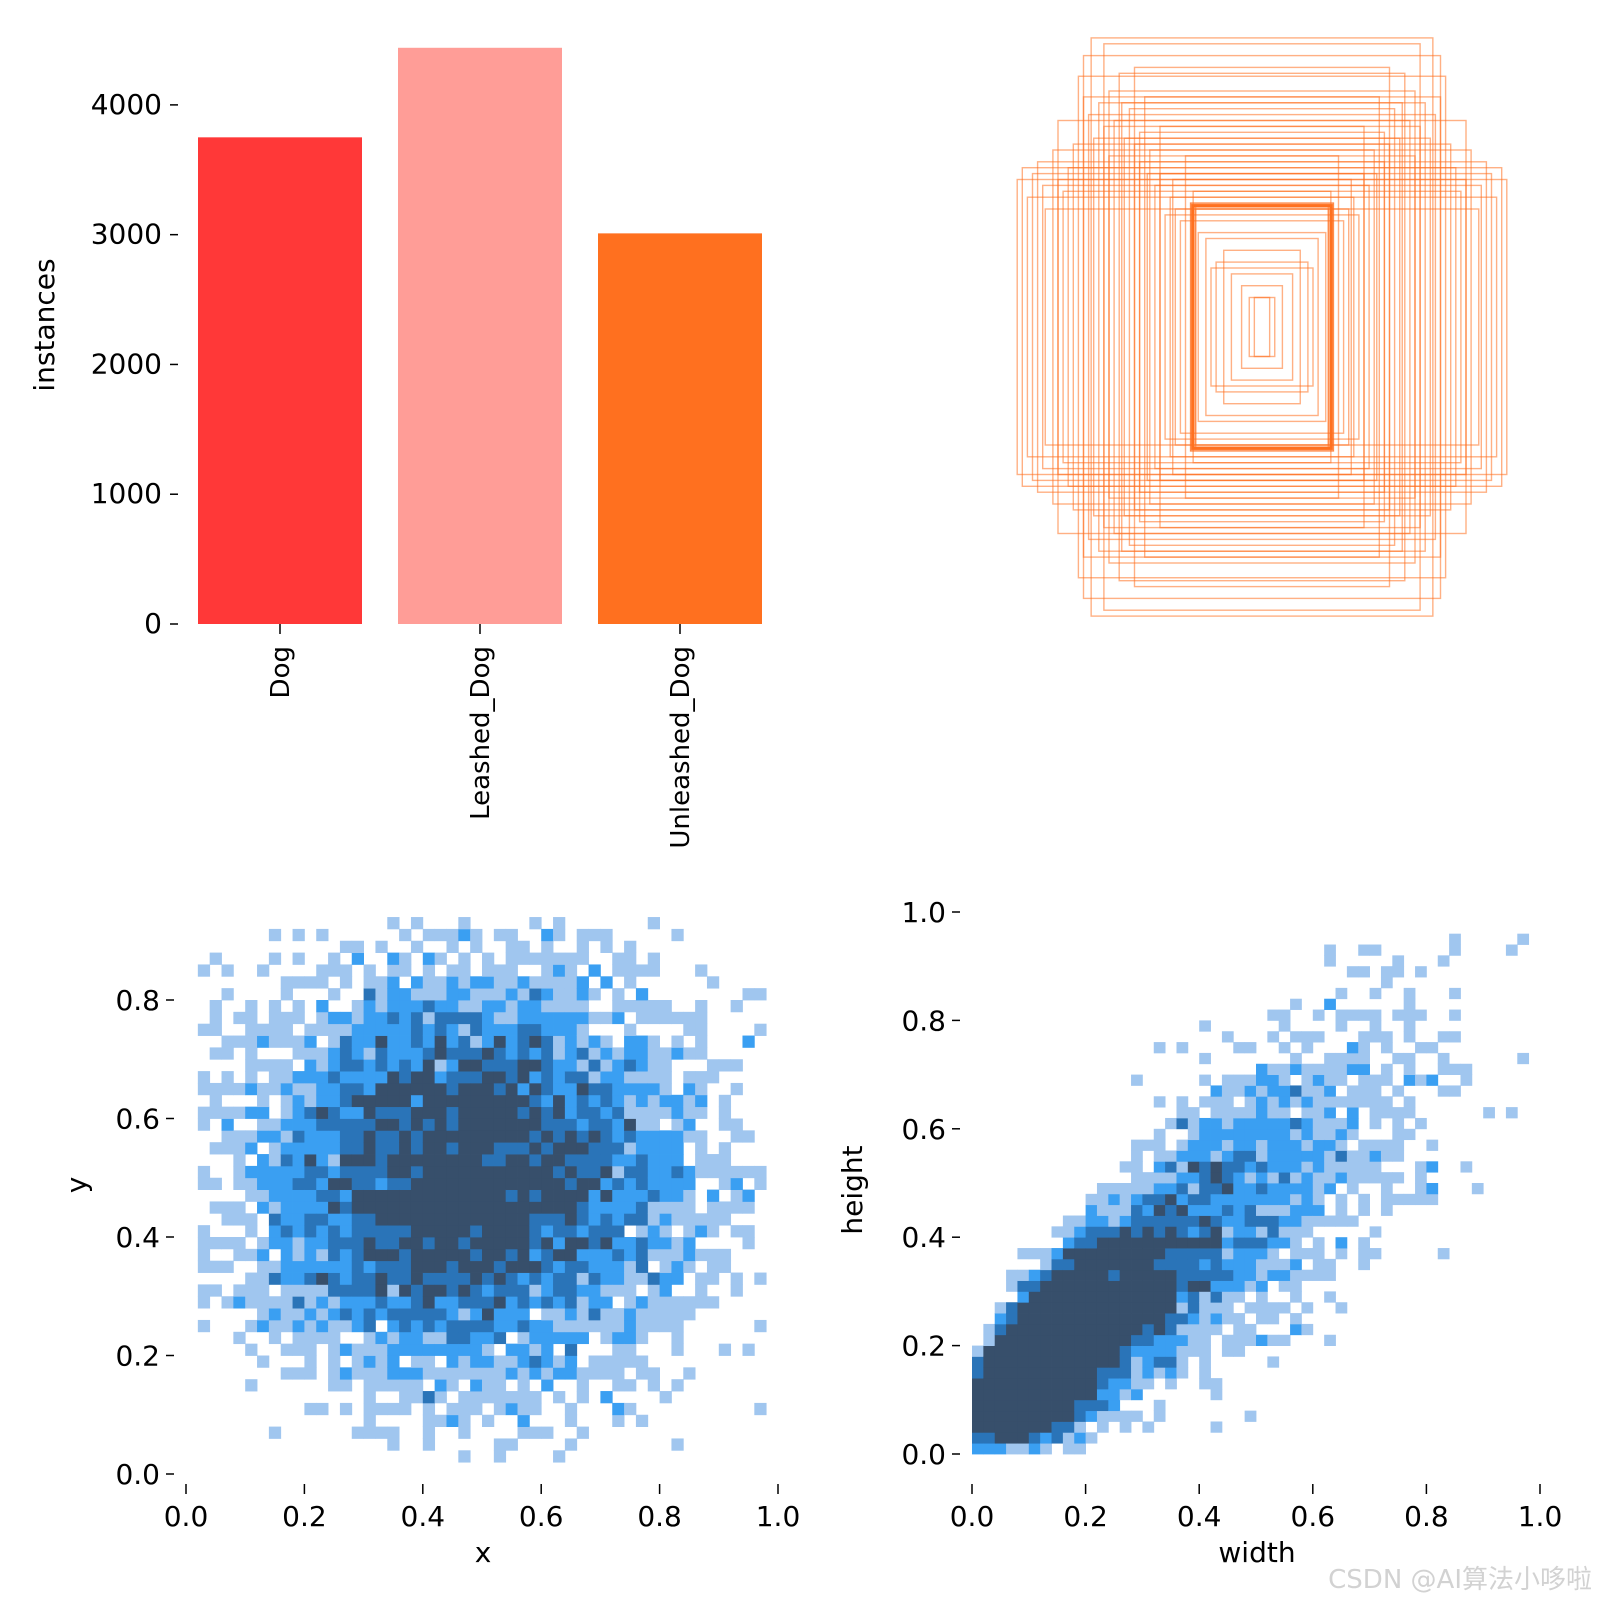 Image resolution: width=1600 pixels, height=1600 pixels. I want to click on box-shapes-panel, so click(1262, 327).